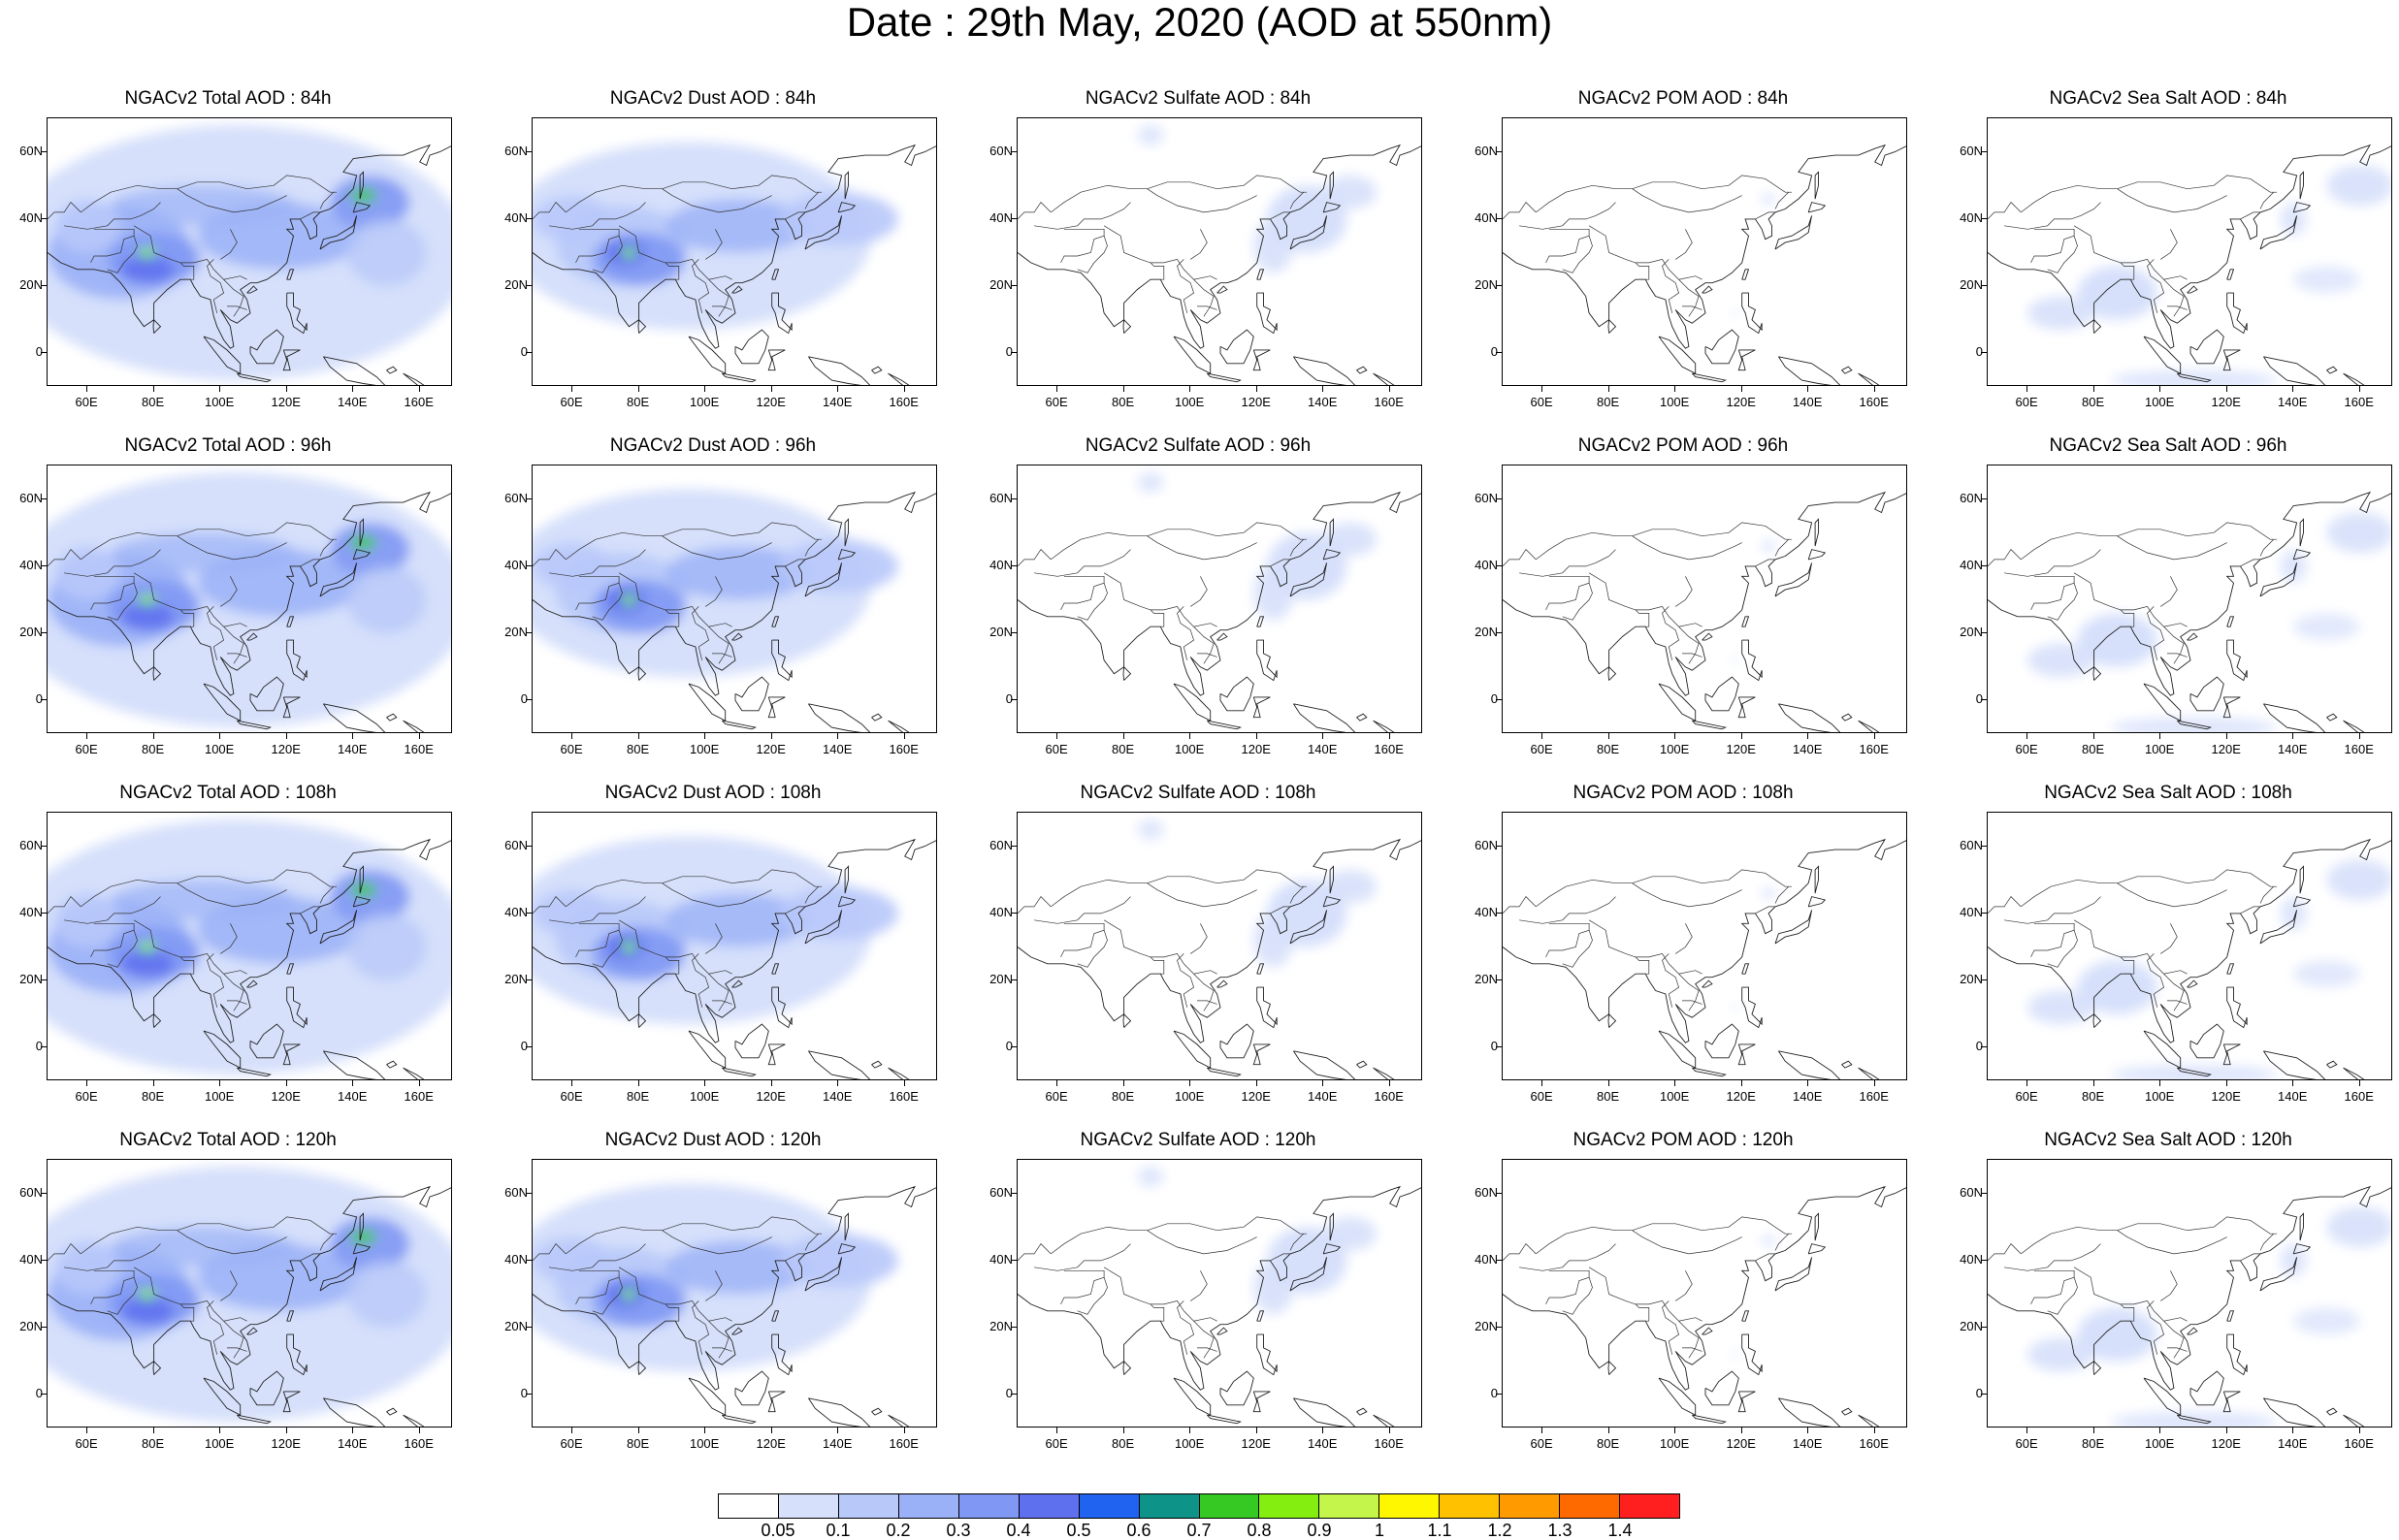  What do you see at coordinates (31, 150) in the screenshot?
I see `lat-tick-label: 60N` at bounding box center [31, 150].